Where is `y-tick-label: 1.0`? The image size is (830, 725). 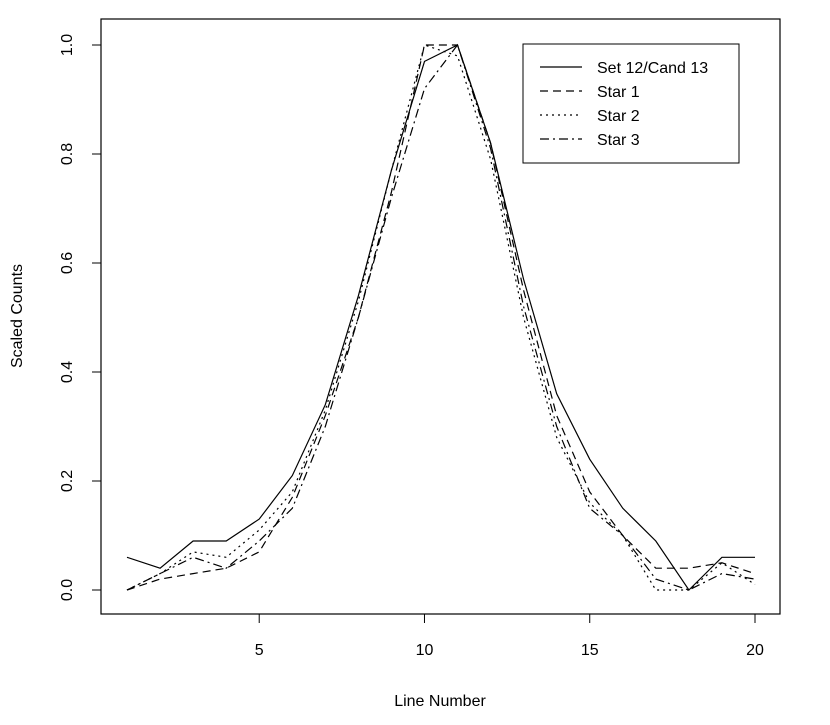 y-tick-label: 1.0 is located at coordinates (67, 45).